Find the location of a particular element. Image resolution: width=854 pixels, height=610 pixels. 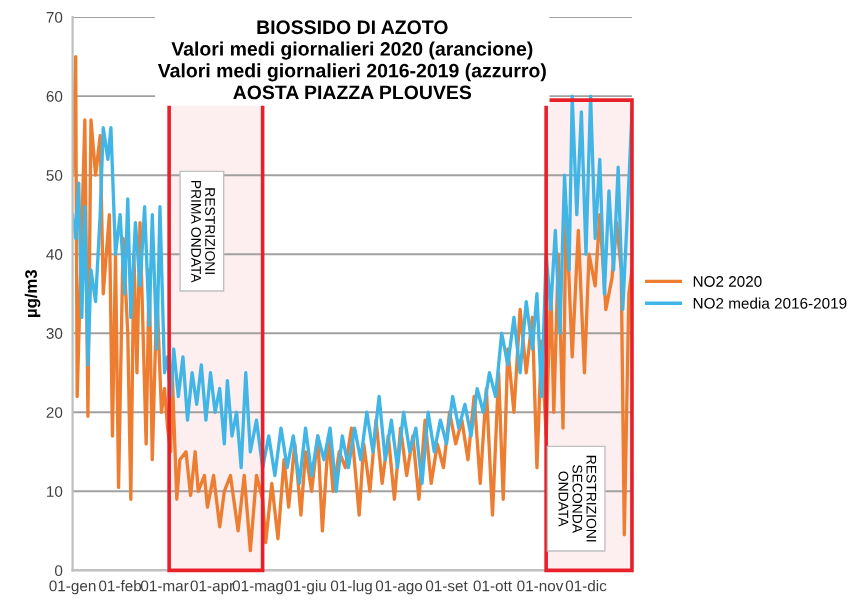

chart-title: BIOSSIDO DI AZOTO is located at coordinates (352, 27).